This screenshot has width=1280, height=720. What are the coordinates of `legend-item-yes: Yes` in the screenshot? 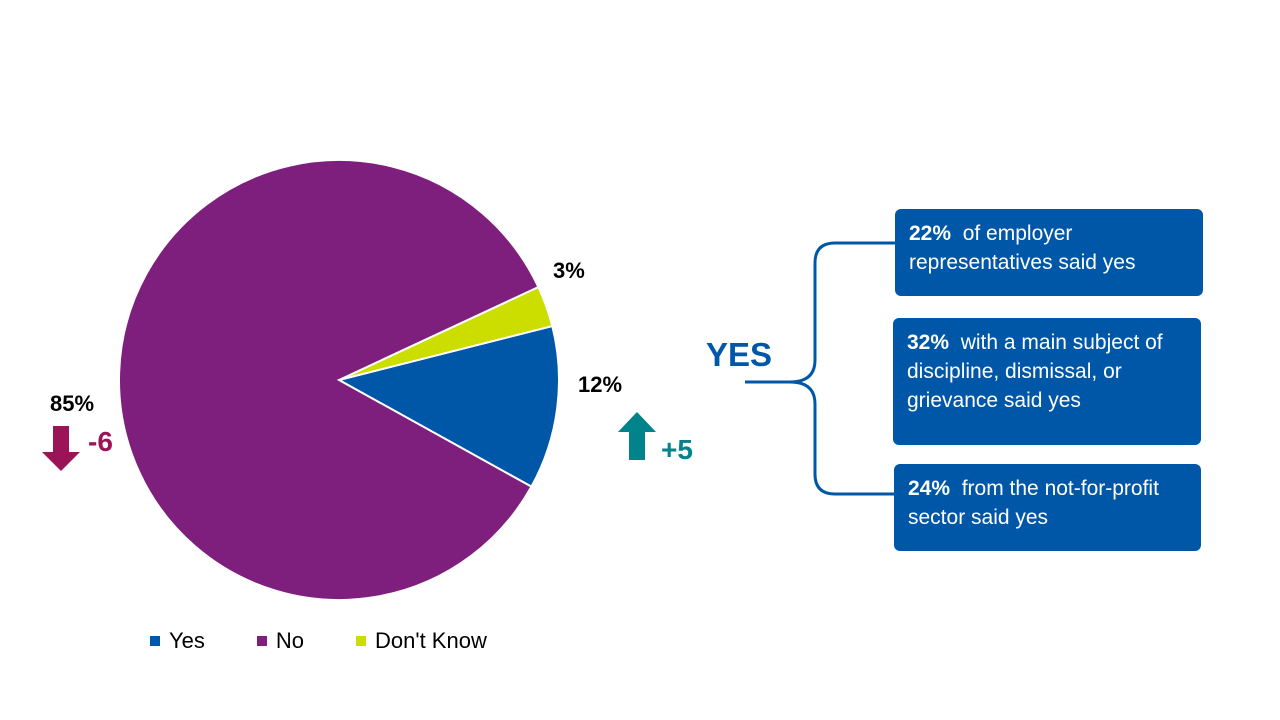 It's located at (177, 641).